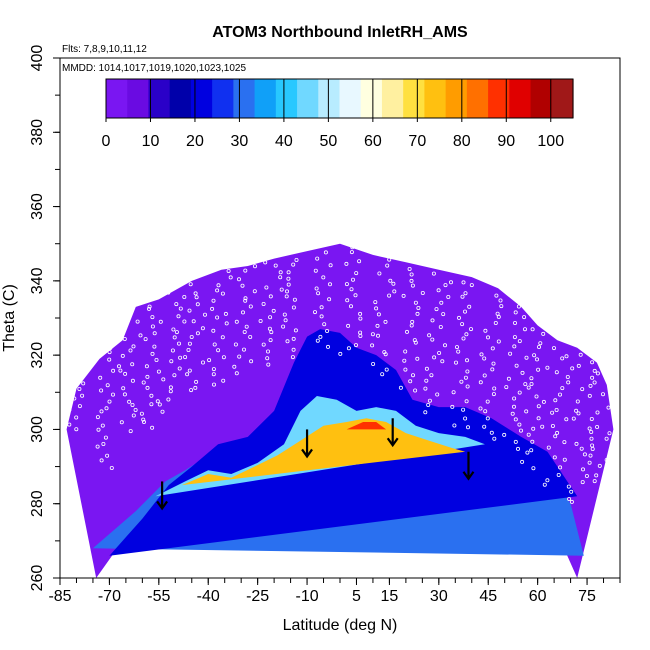  I want to click on colorbar-tick-label: 40, so click(284, 141).